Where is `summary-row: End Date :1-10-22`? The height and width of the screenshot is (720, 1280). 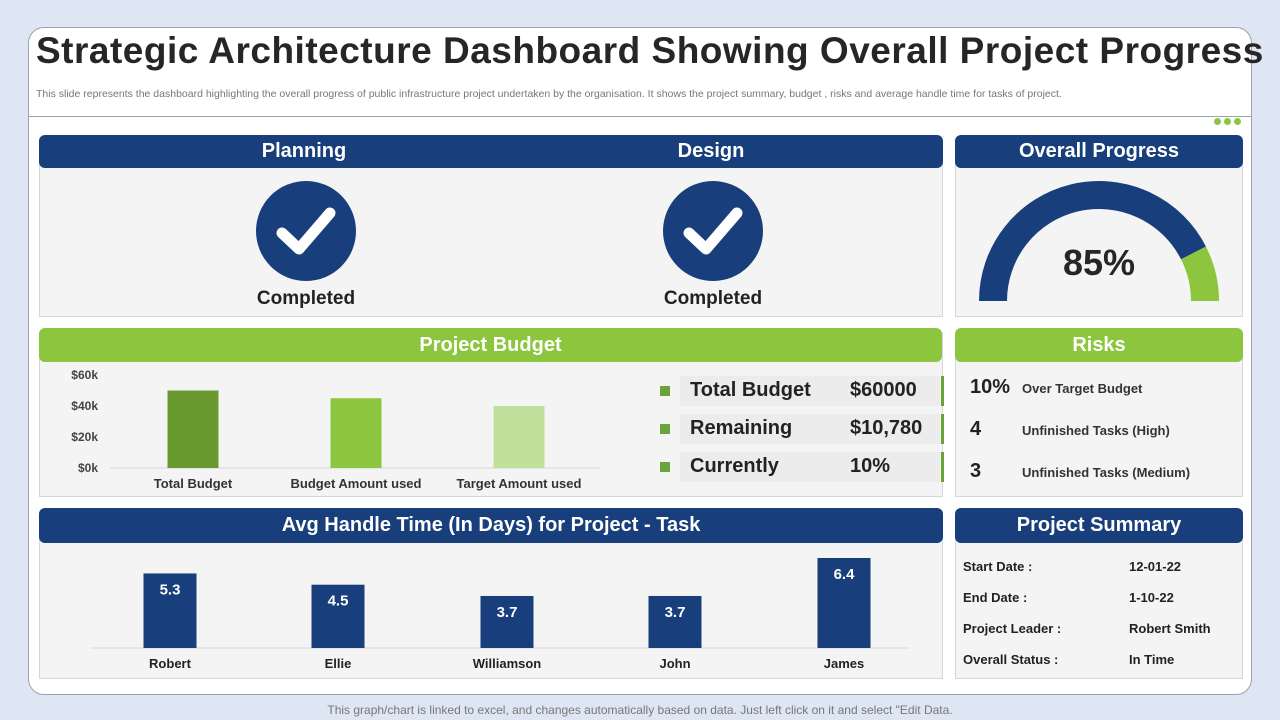
summary-row: End Date :1-10-22 is located at coordinates (1068, 597).